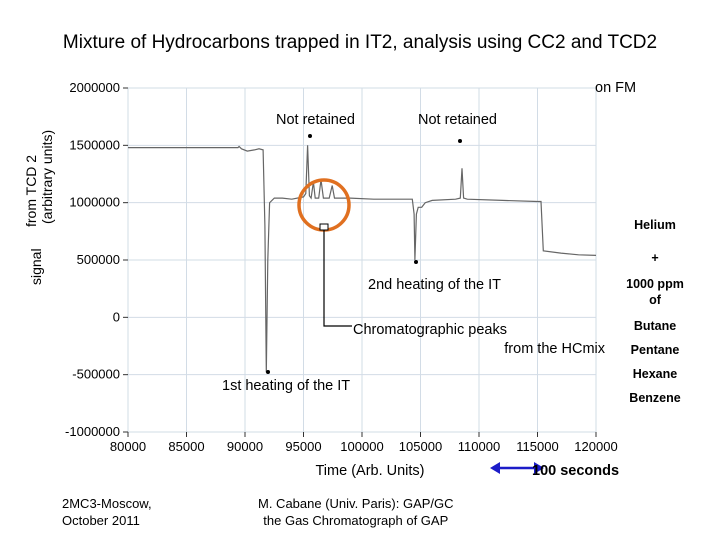 The image size is (720, 540). What do you see at coordinates (655, 225) in the screenshot?
I see `side-helium: Helium` at bounding box center [655, 225].